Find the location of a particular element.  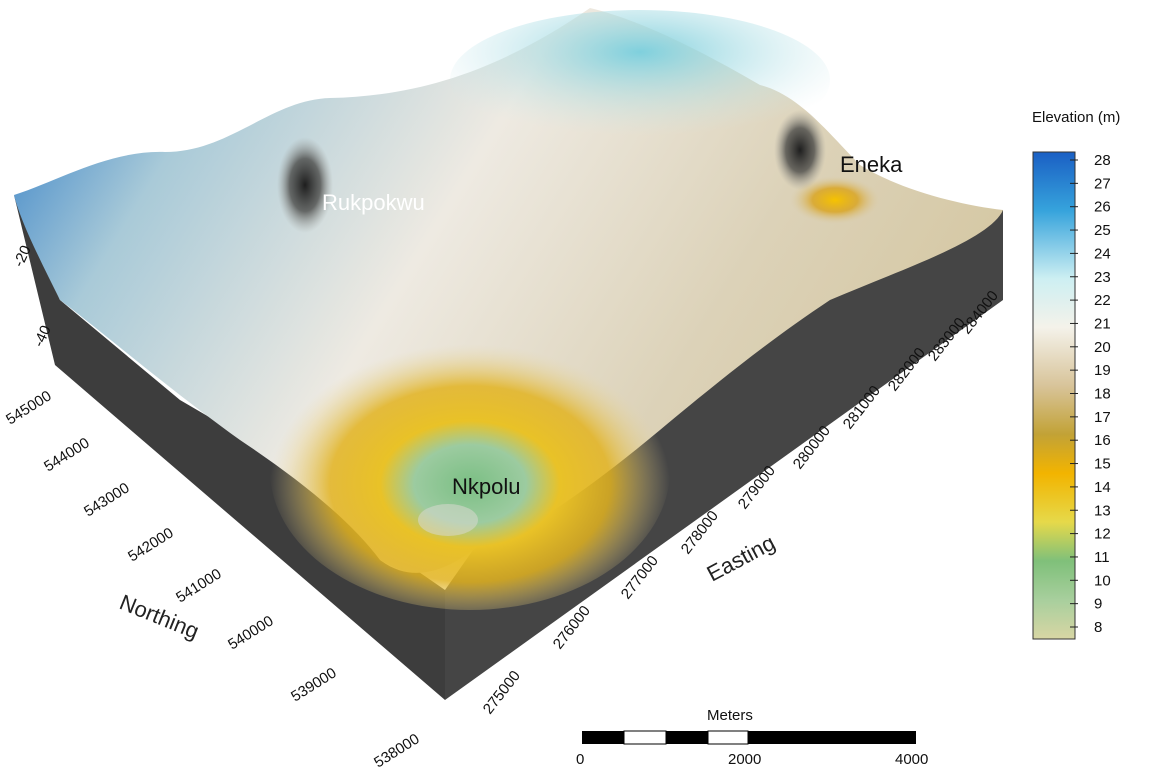

nkpolu-label: Nkpolu is located at coordinates (486, 486).